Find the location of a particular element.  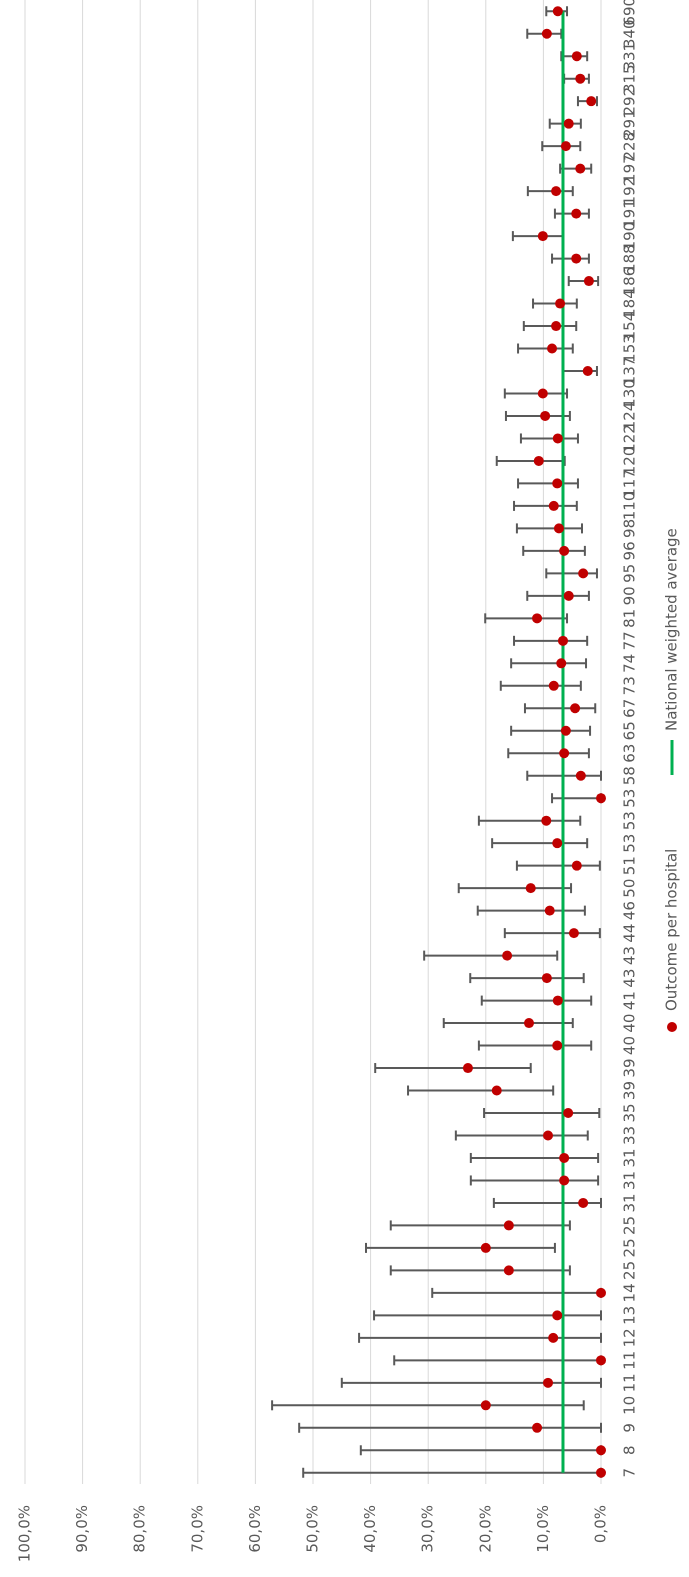

x-tick-label: 77 is located at coordinates (630, 640).